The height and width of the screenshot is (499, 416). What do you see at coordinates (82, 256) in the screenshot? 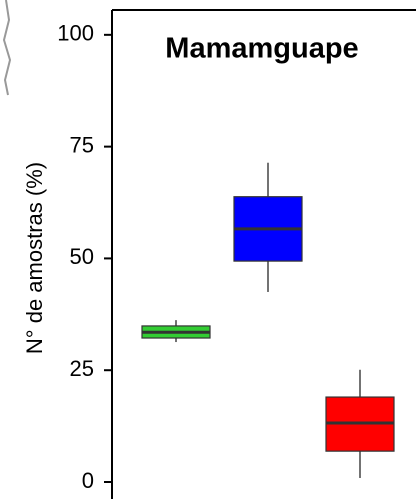
I see `y-tick-label: 50` at bounding box center [82, 256].